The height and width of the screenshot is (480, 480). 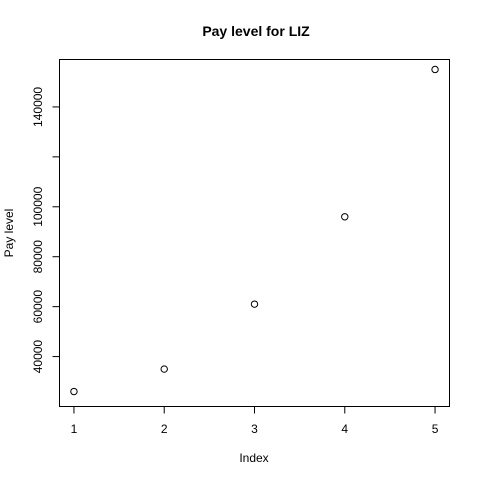 What do you see at coordinates (256, 31) in the screenshot?
I see `chart-title: Pay level for LIZ` at bounding box center [256, 31].